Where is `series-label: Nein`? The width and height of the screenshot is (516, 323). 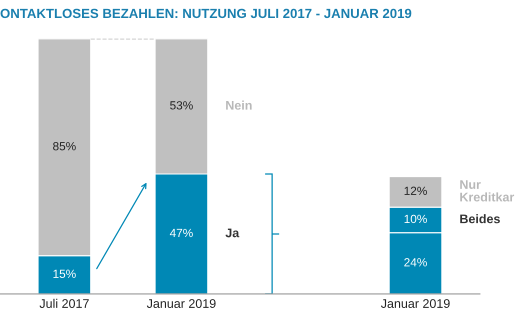 series-label: Nein is located at coordinates (239, 105).